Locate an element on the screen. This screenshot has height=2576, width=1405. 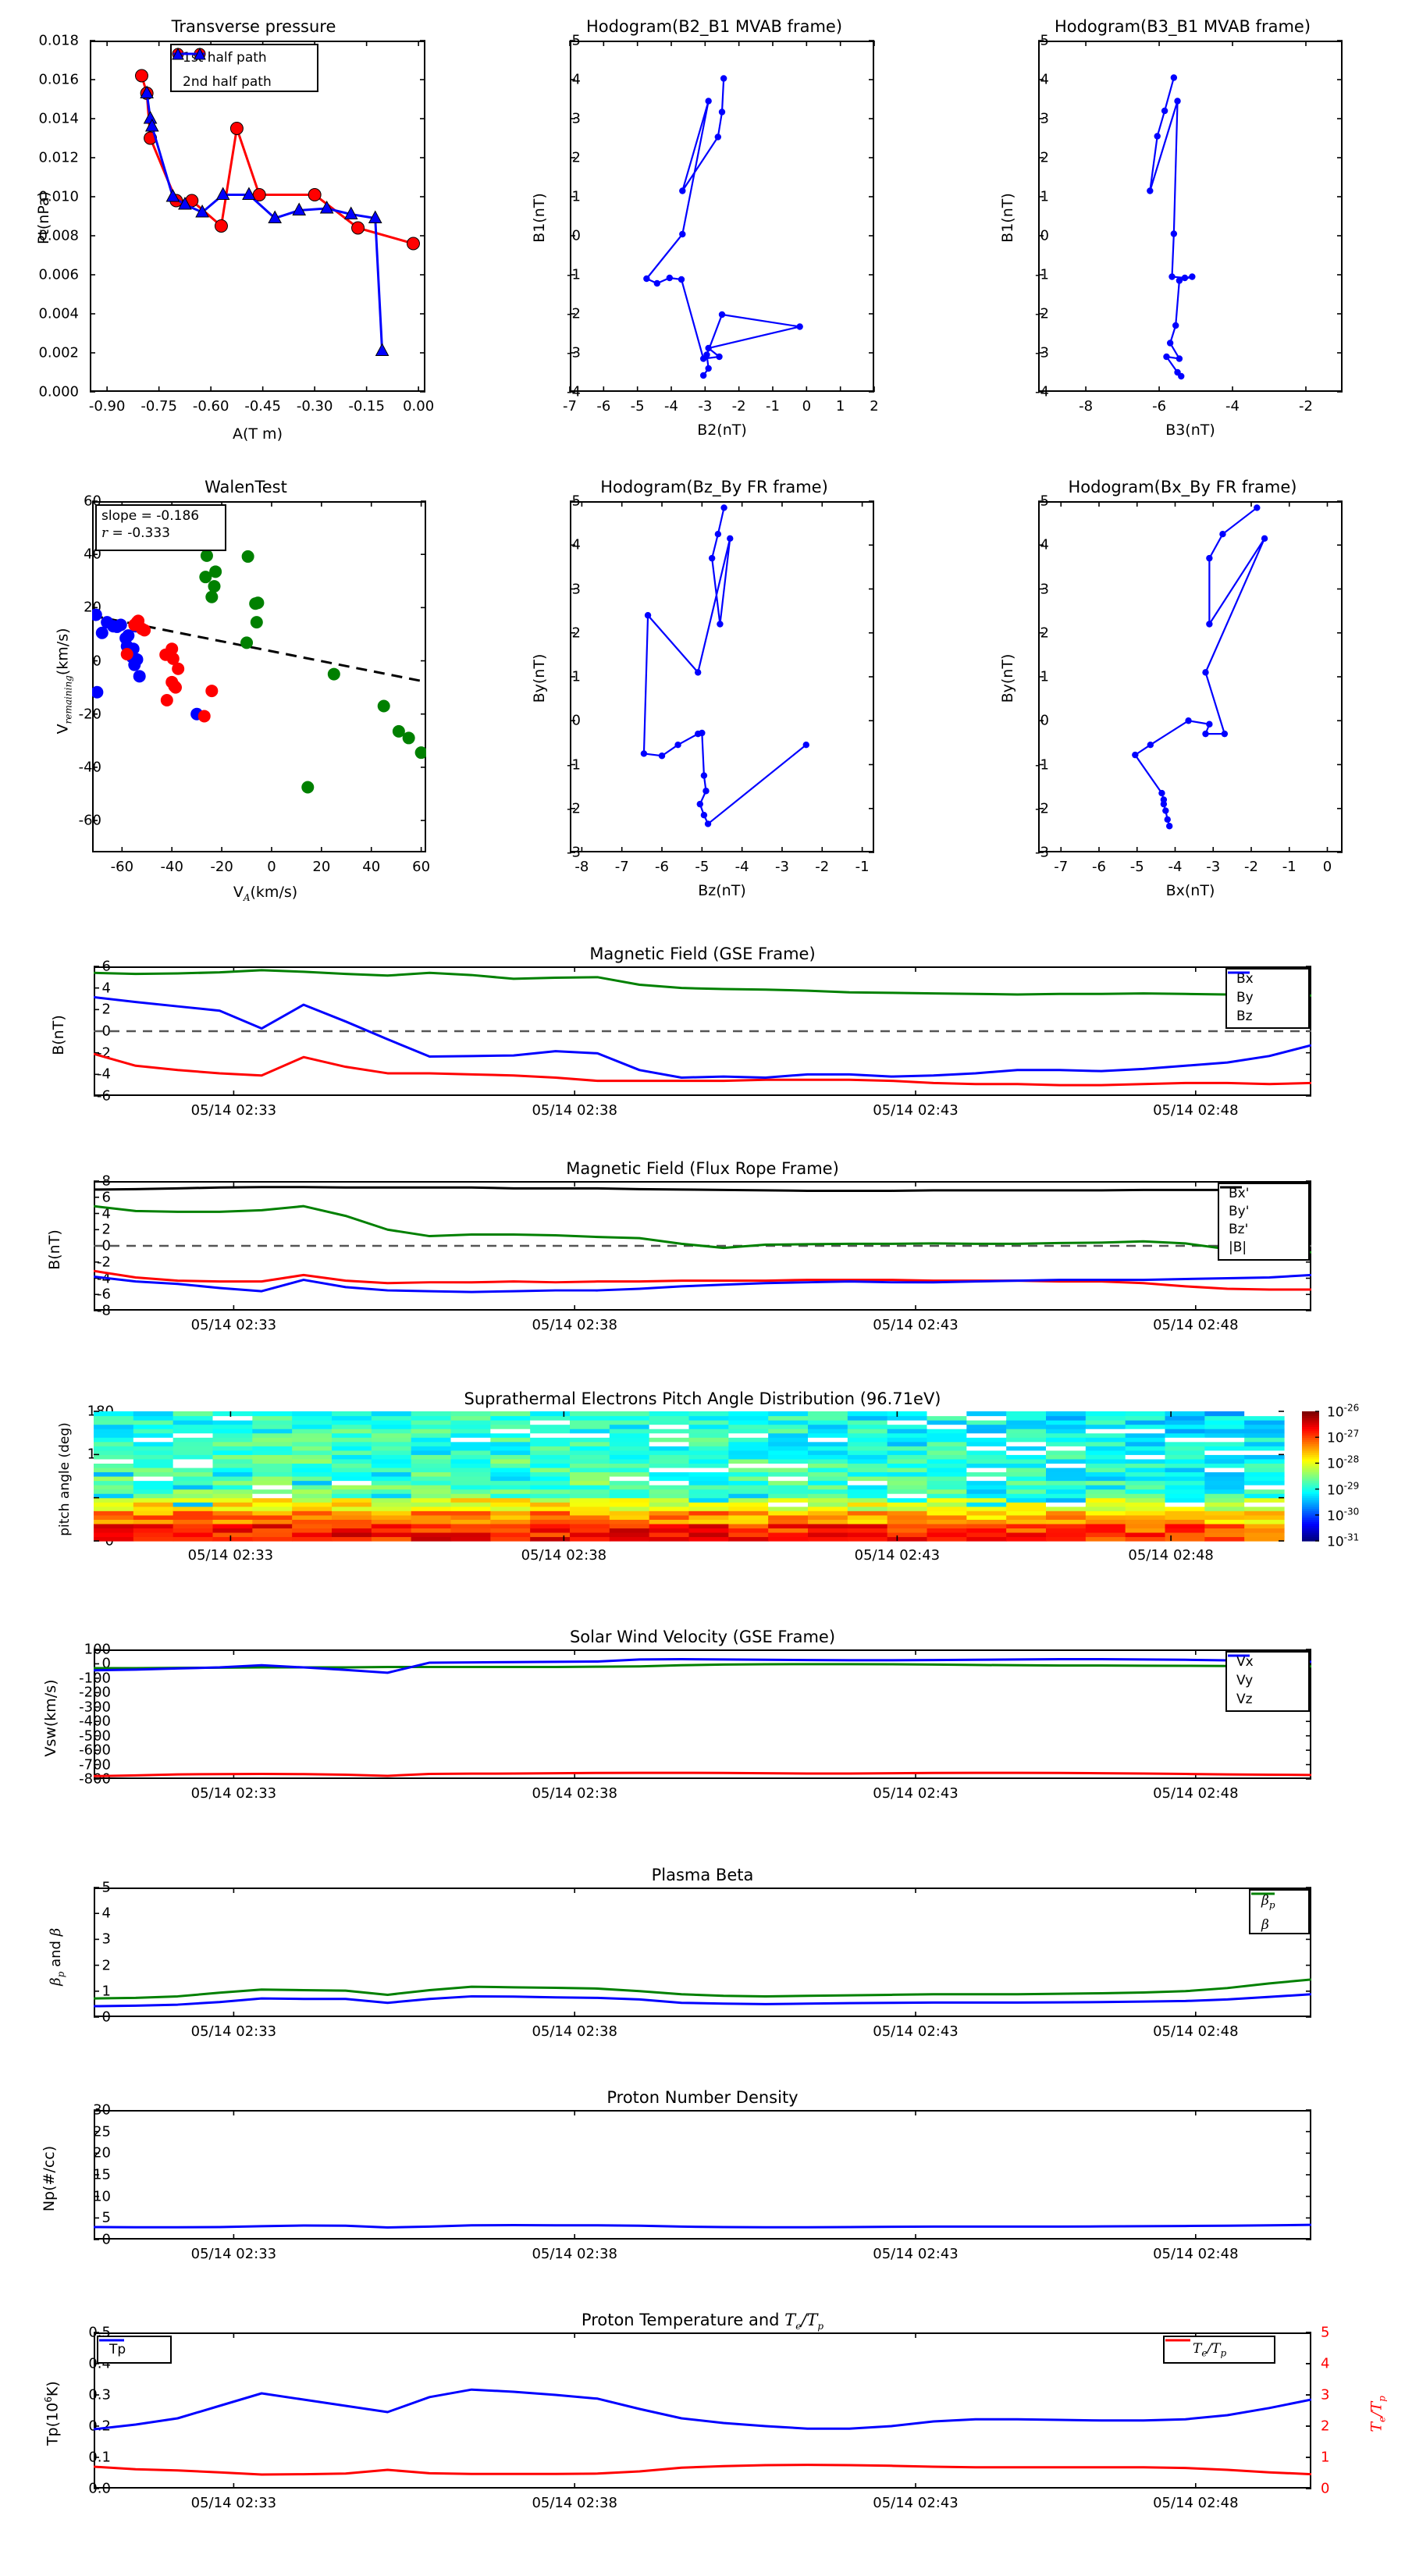
x-tick-label: -2 is located at coordinates (1306, 406).